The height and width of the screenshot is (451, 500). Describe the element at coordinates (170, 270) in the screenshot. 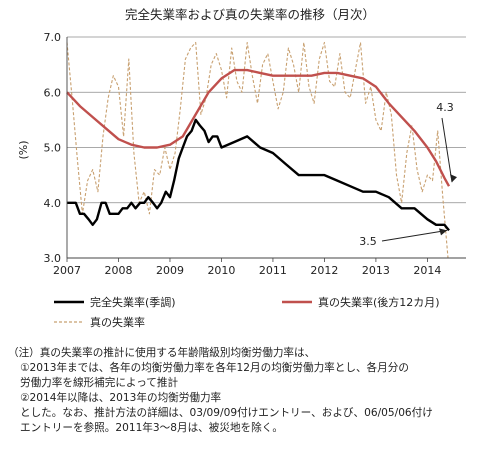

I see `x-tick-label: 2009` at that location.